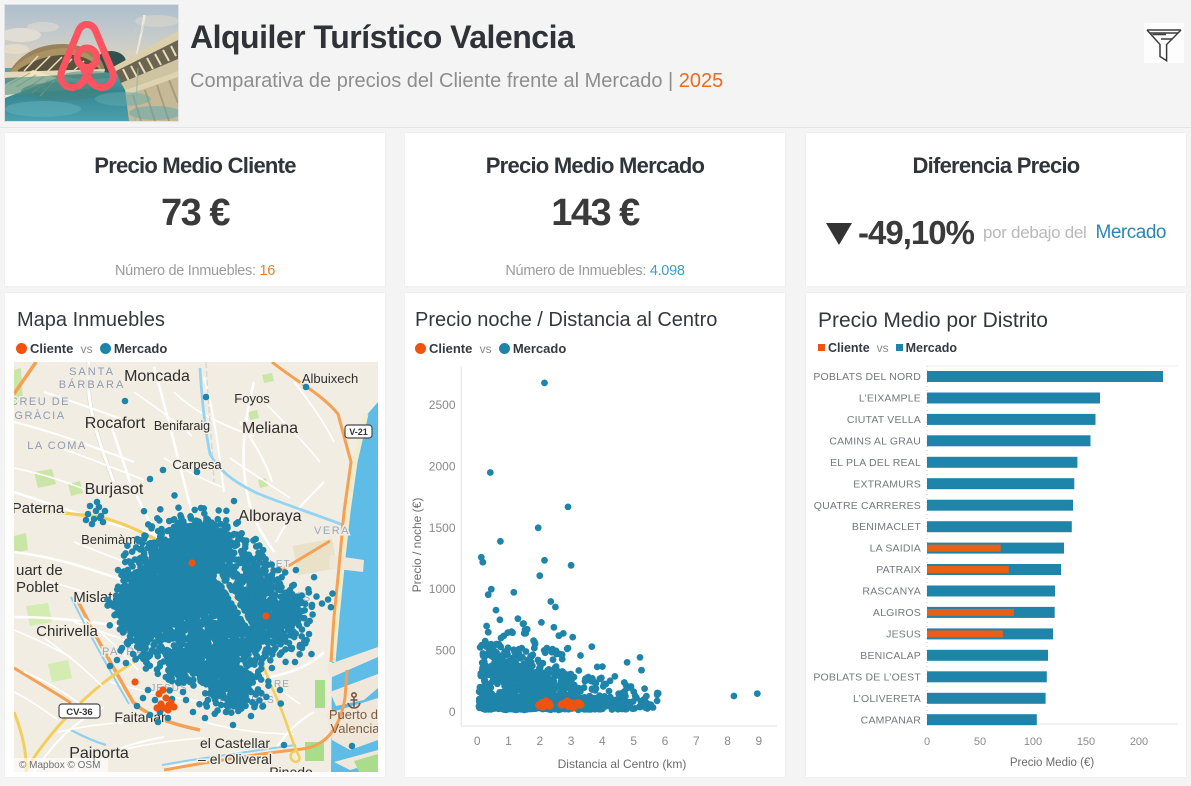 This screenshot has height=786, width=1191. I want to click on svg-text: Carpesa, so click(197, 464).